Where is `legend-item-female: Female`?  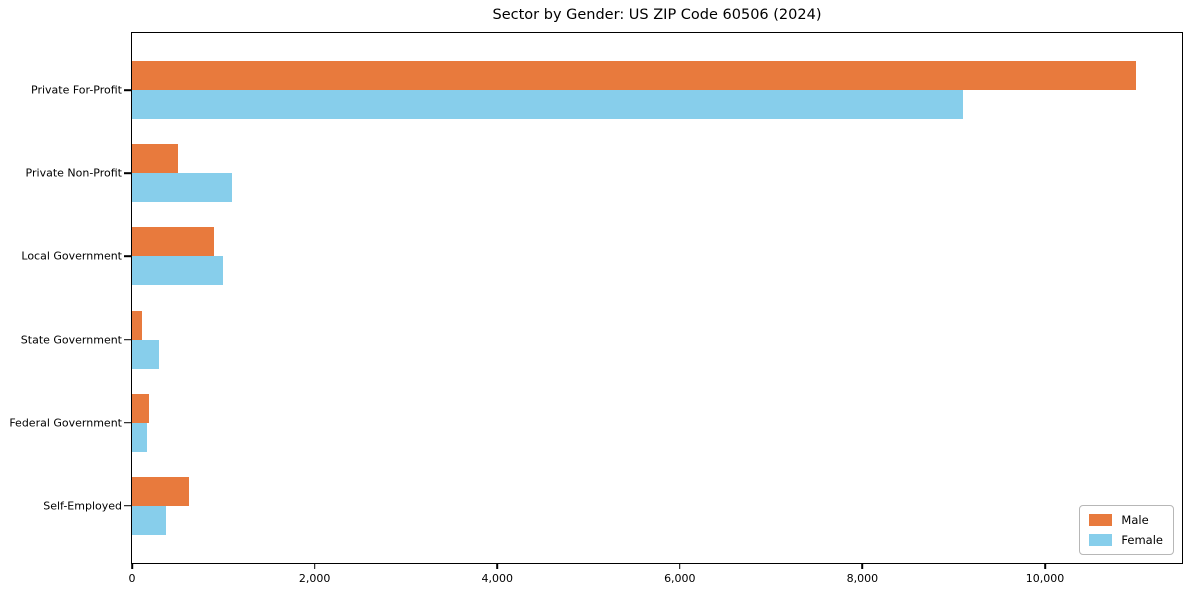 legend-item-female: Female is located at coordinates (1126, 540).